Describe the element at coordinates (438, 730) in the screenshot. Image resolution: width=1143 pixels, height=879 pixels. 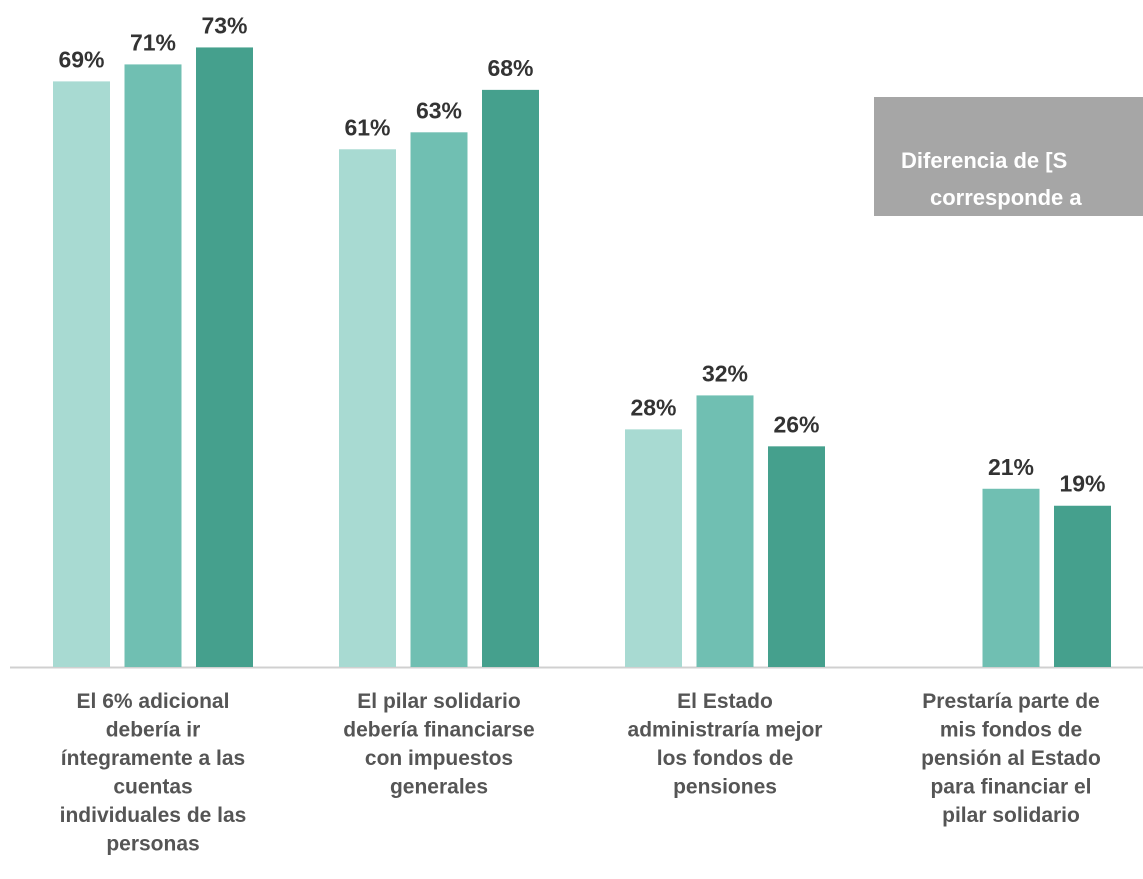
I see `category-label-line: debería financiarse` at that location.